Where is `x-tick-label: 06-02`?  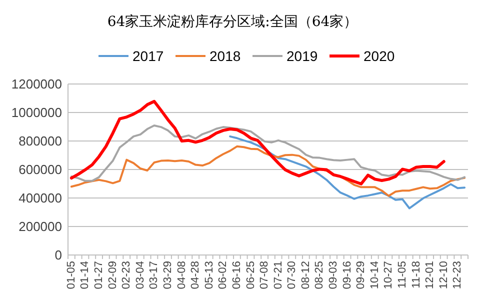
x-tick-label: 06-02 is located at coordinates (223, 275).